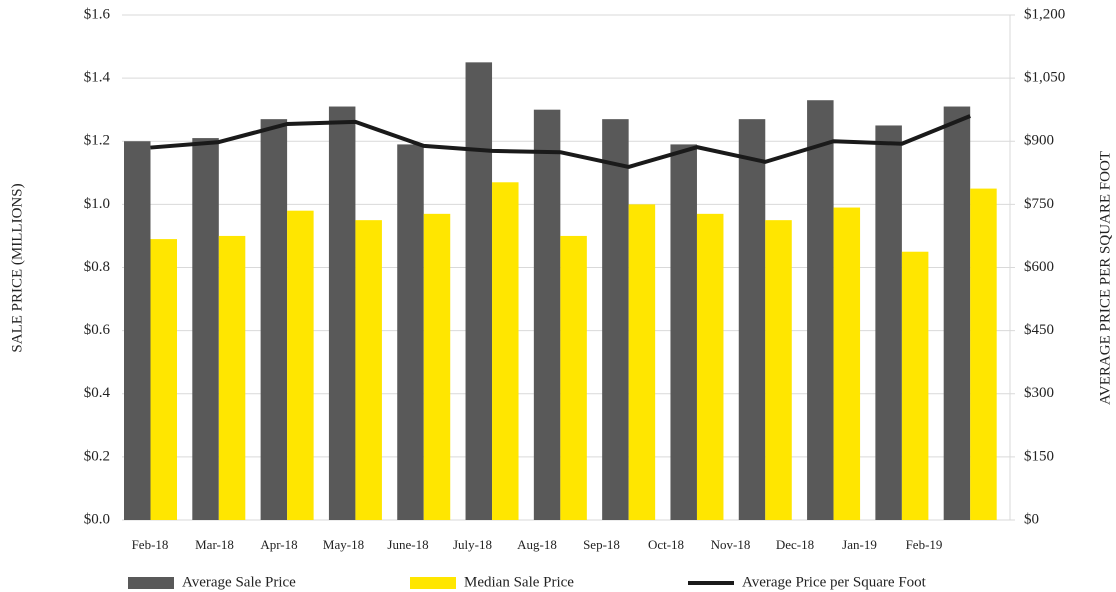  Describe the element at coordinates (1031, 519) in the screenshot. I see `y2-tick-label: $0` at that location.